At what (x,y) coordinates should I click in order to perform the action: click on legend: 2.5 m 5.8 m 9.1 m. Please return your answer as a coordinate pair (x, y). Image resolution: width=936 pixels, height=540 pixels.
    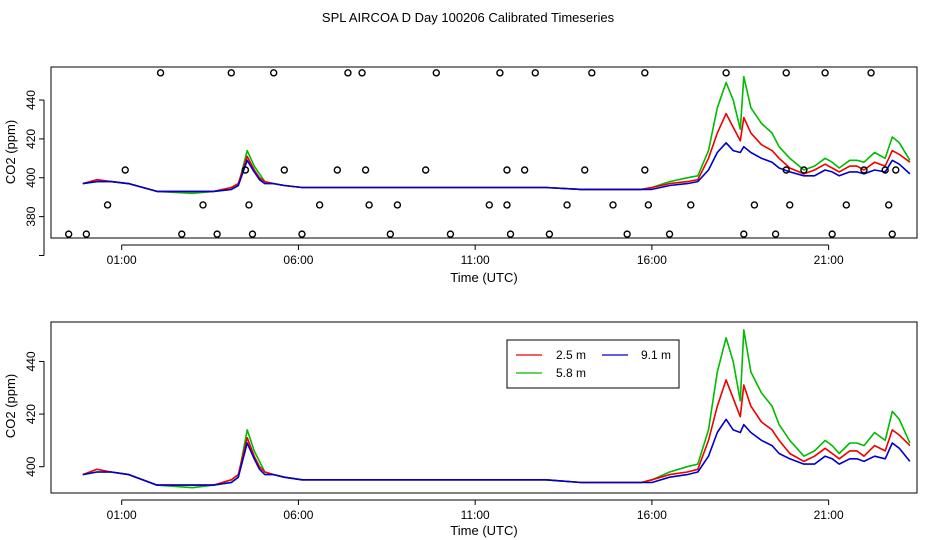
    Looking at the image, I should click on (593, 364).